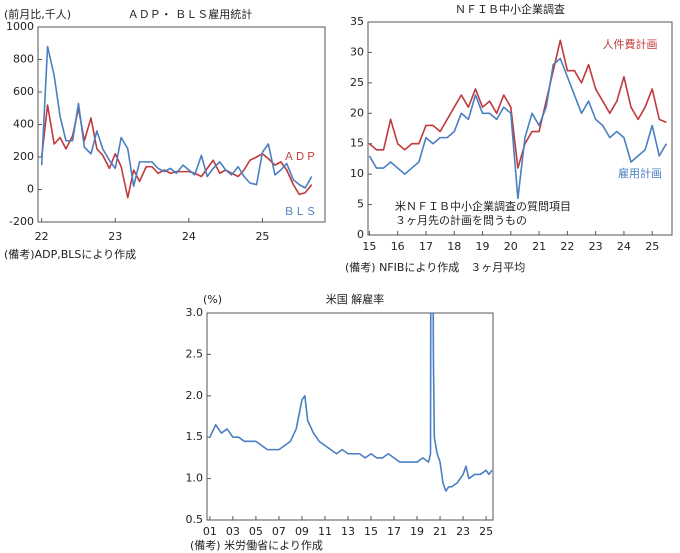 The image size is (680, 553). What do you see at coordinates (640, 173) in the screenshot?
I see `series-label: 雇用計画` at bounding box center [640, 173].